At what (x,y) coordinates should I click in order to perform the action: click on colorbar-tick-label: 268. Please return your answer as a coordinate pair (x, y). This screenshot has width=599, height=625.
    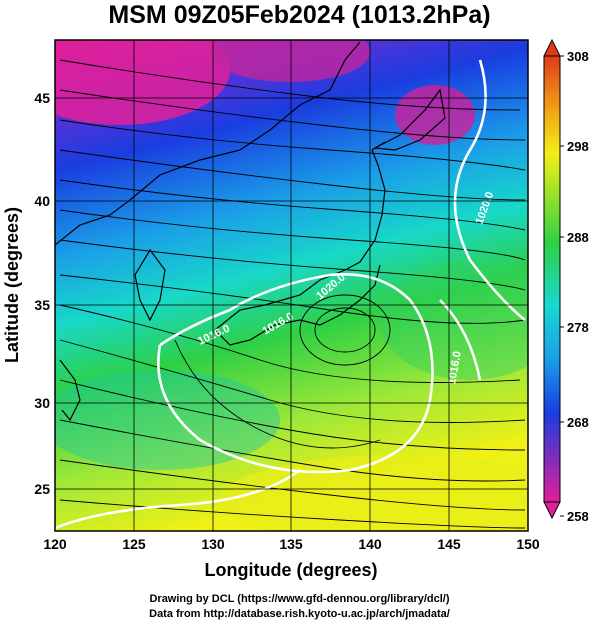
    Looking at the image, I should click on (578, 422).